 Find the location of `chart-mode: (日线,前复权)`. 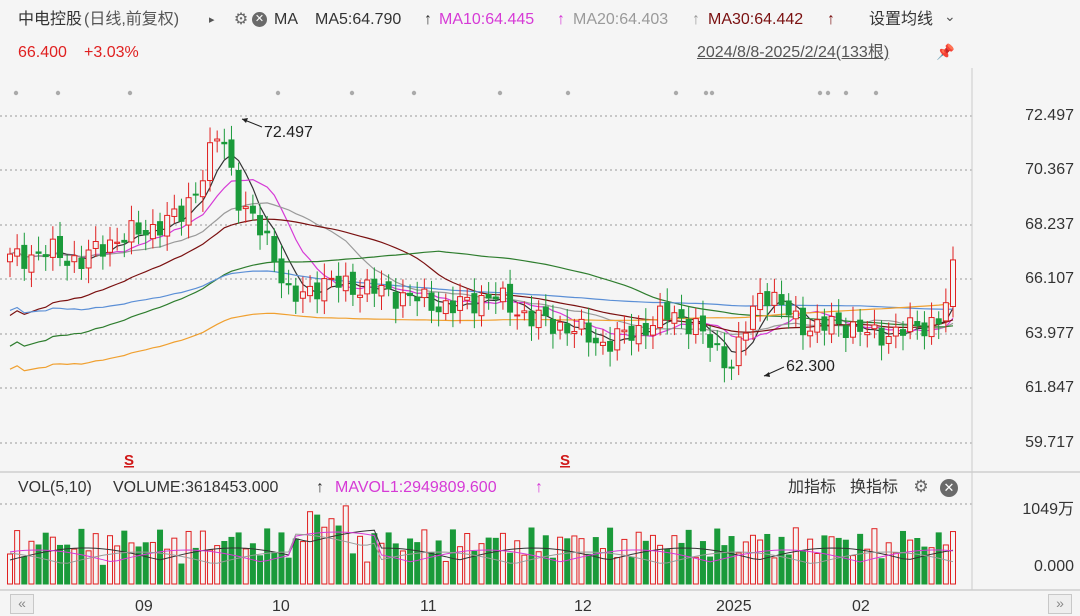

chart-mode: (日线,前复权) is located at coordinates (132, 19).